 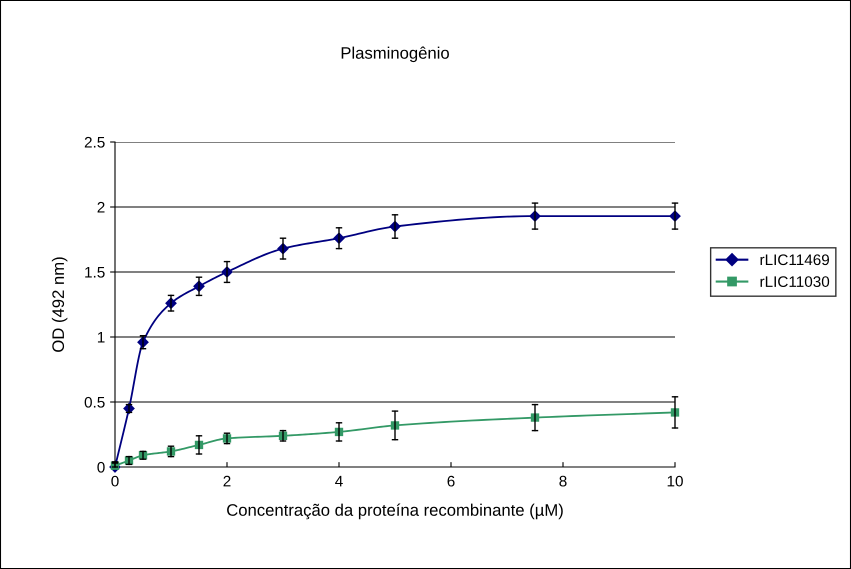 What do you see at coordinates (451, 481) in the screenshot?
I see `x-tick-label: 6` at bounding box center [451, 481].